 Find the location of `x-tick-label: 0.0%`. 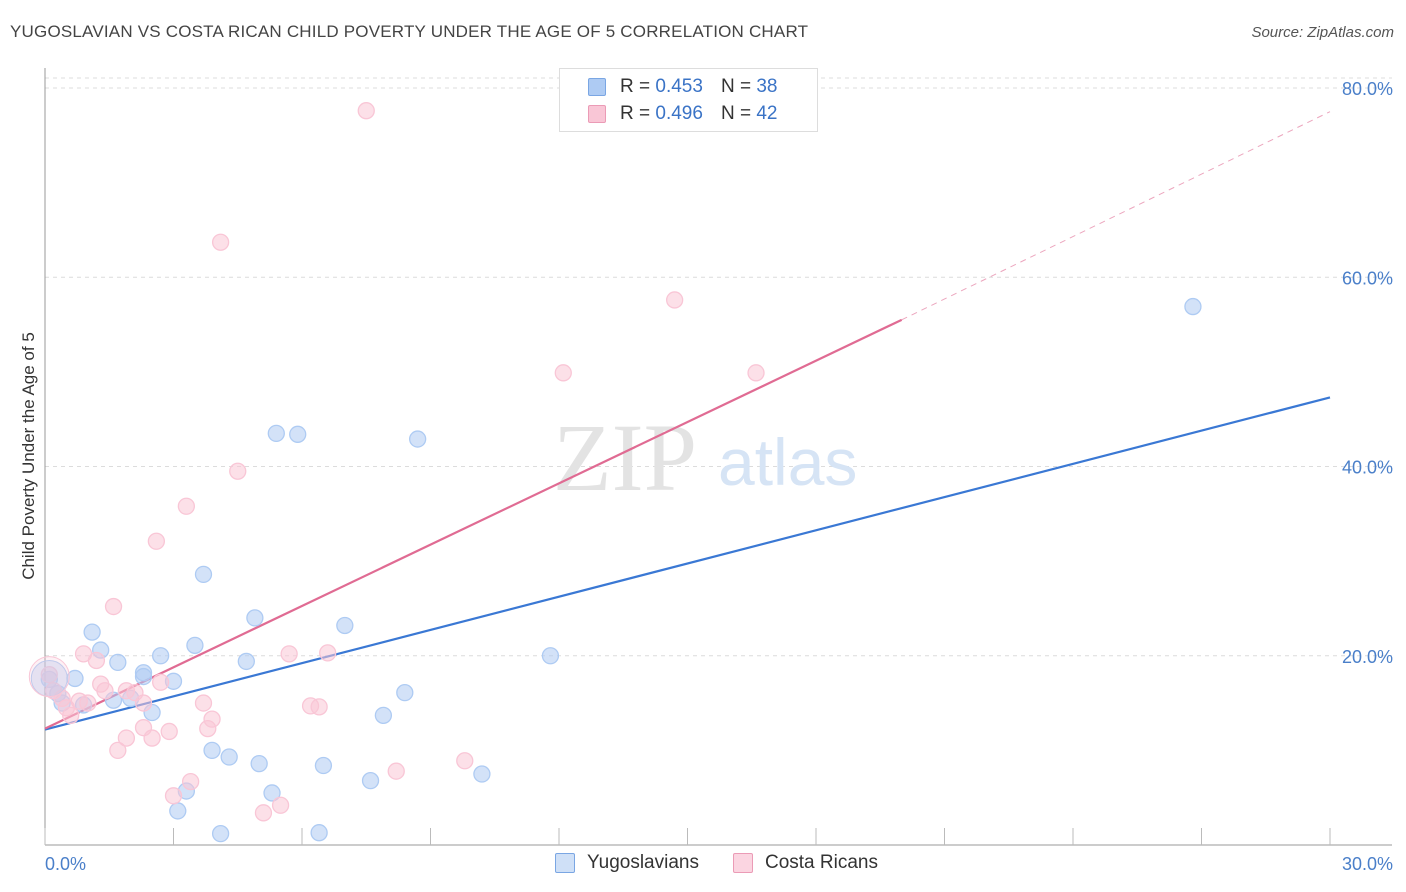

x-tick-label: 0.0% is located at coordinates (65, 864).